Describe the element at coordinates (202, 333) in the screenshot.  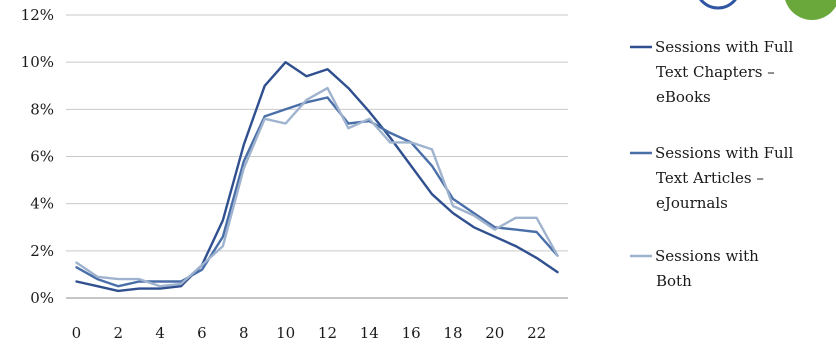
I see `x-tick-label: 6` at that location.